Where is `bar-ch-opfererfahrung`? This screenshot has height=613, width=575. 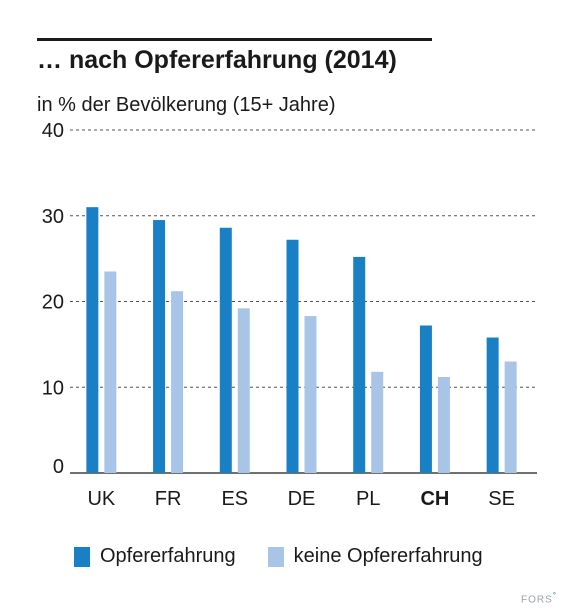 bar-ch-opfererfahrung is located at coordinates (425, 399).